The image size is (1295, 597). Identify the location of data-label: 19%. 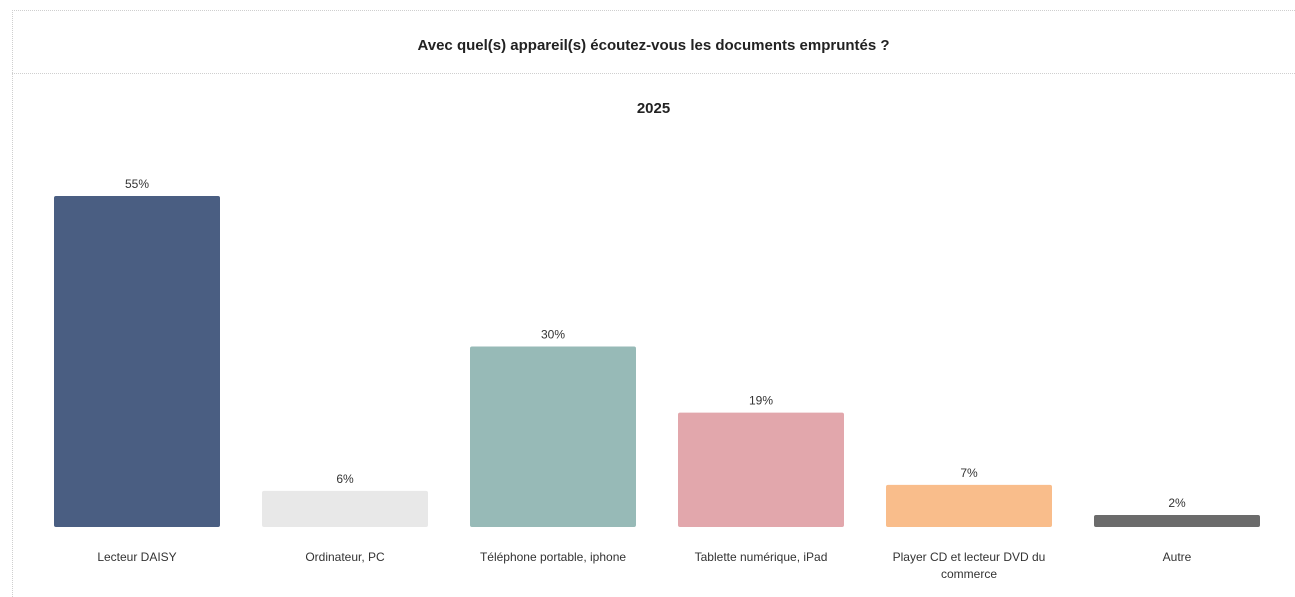
(761, 401).